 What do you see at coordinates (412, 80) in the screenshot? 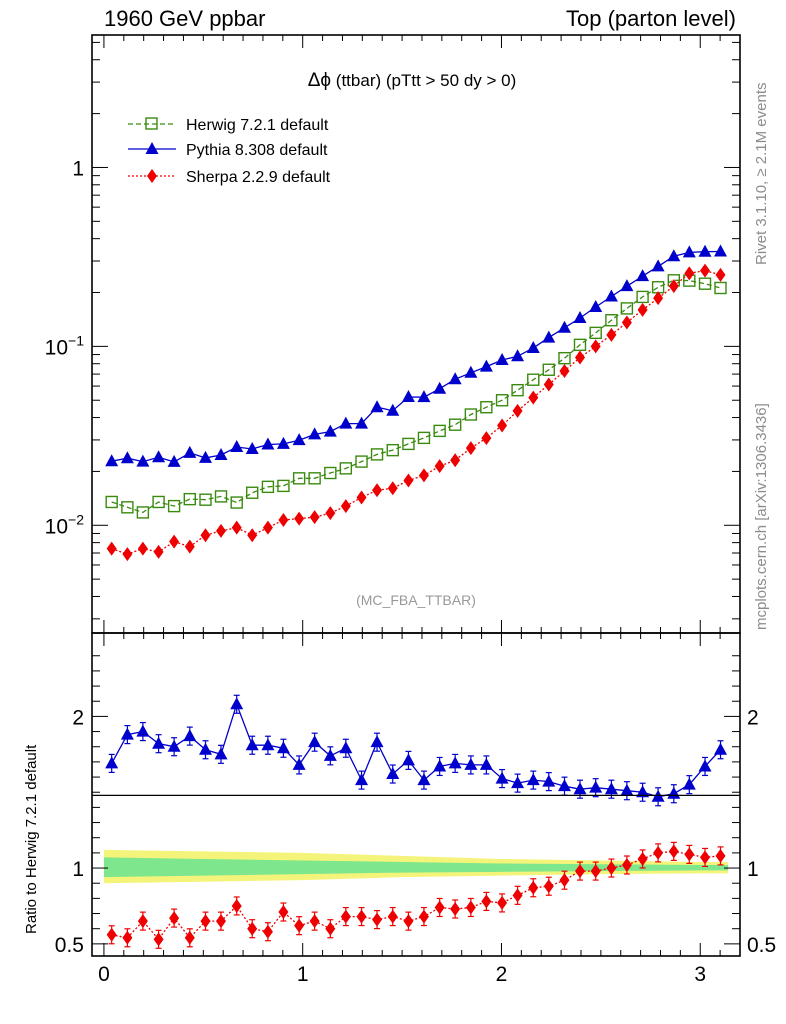
I see `plot-title: Δϕ (ttbar) (pTtt > 50 dy > 0)` at bounding box center [412, 80].